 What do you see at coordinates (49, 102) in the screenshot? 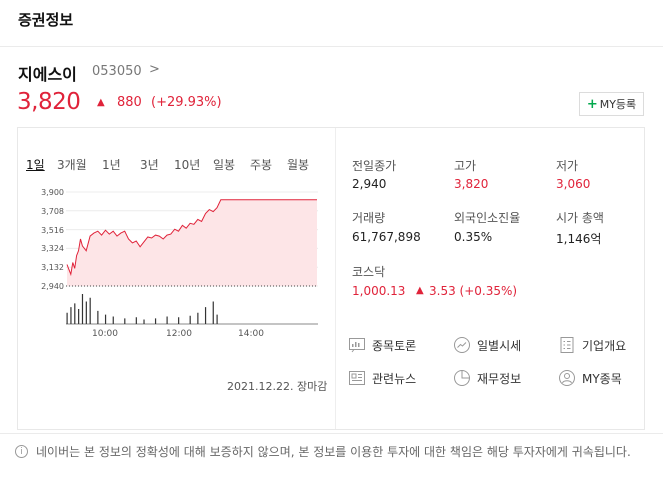
I see `current-price: 3,820` at bounding box center [49, 102].